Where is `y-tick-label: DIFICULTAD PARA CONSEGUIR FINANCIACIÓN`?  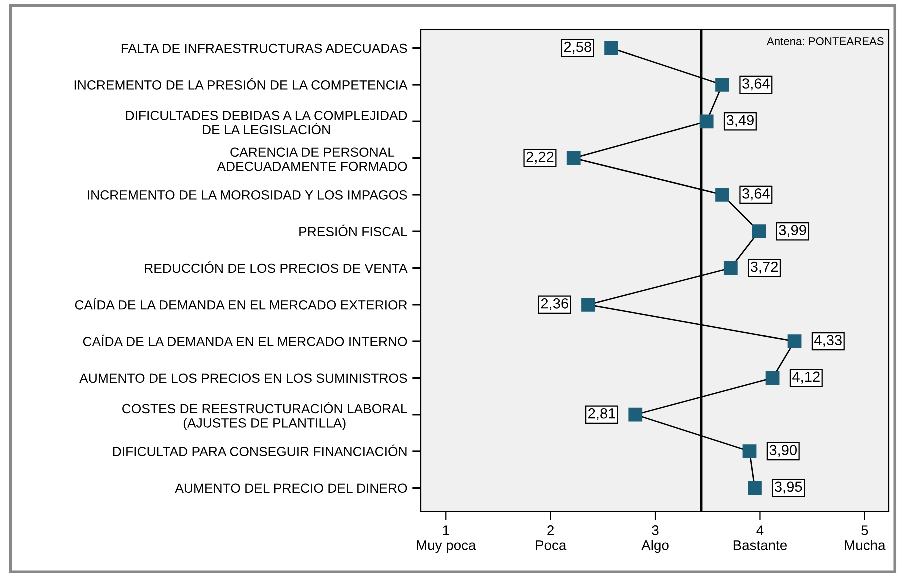 y-tick-label: DIFICULTAD PARA CONSEGUIR FINANCIACIÓN is located at coordinates (260, 450).